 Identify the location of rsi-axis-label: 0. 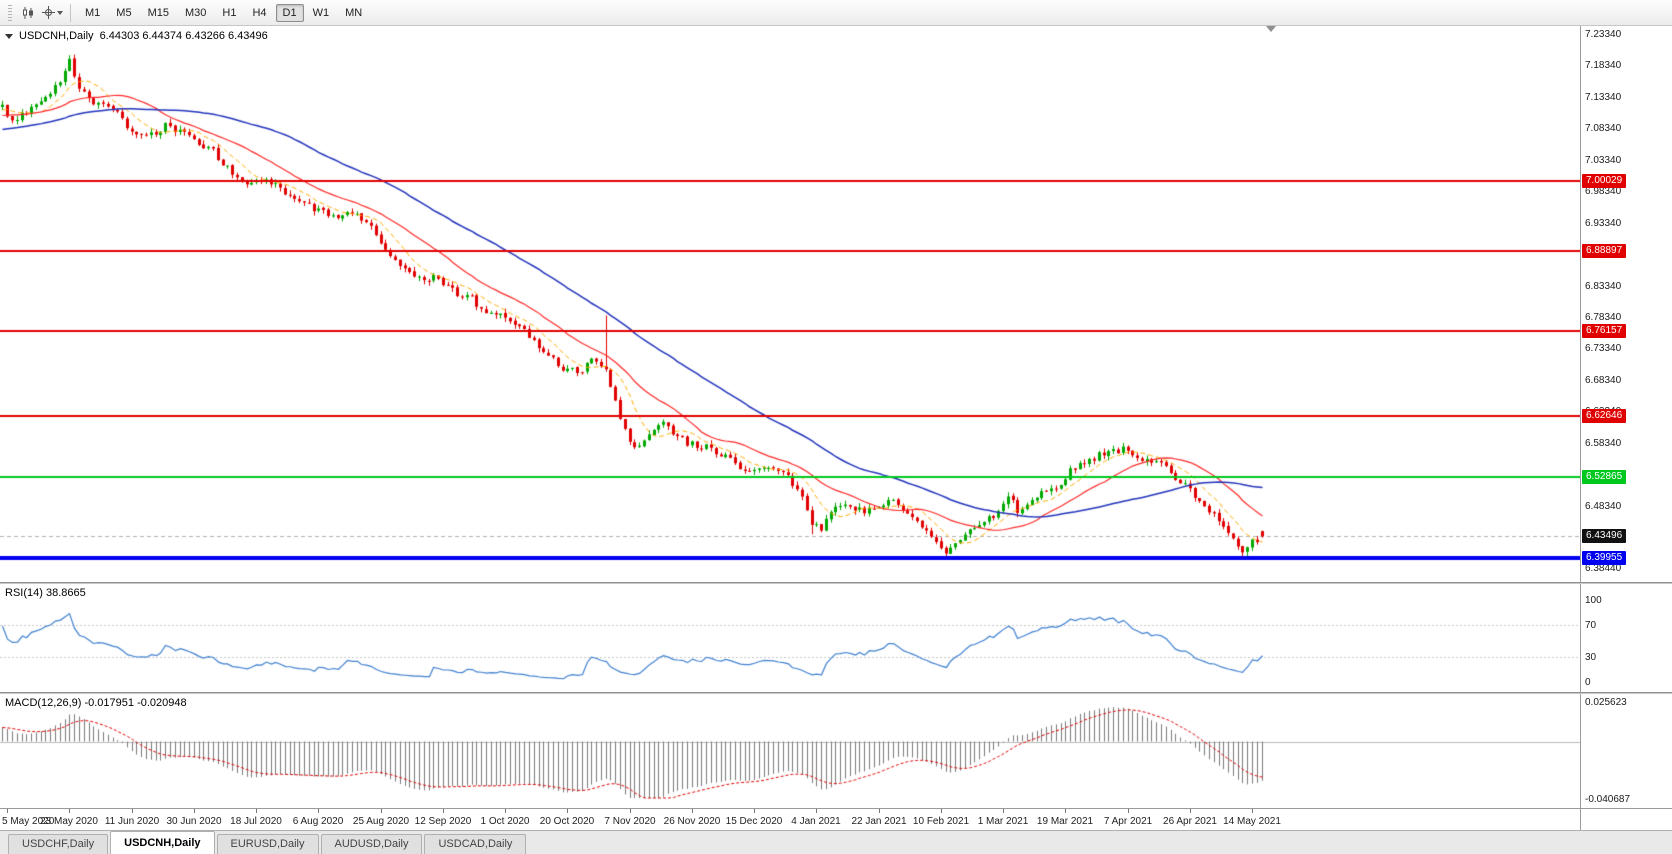
(1588, 682).